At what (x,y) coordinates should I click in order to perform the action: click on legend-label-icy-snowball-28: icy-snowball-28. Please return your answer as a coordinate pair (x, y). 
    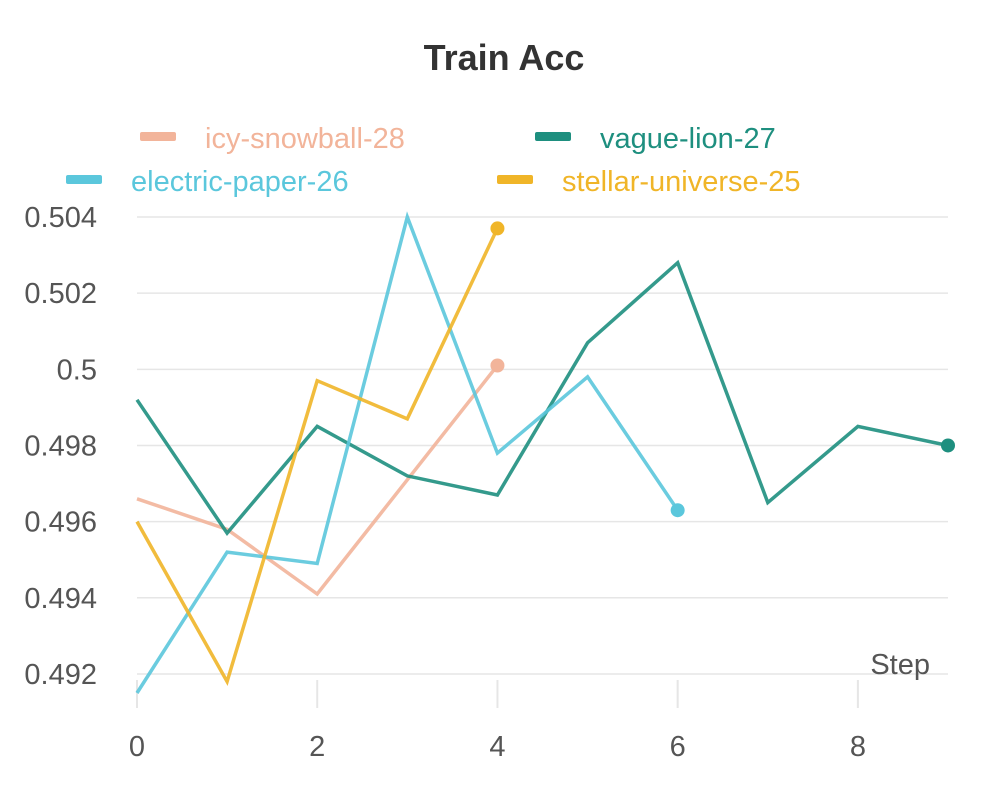
    Looking at the image, I should click on (305, 139).